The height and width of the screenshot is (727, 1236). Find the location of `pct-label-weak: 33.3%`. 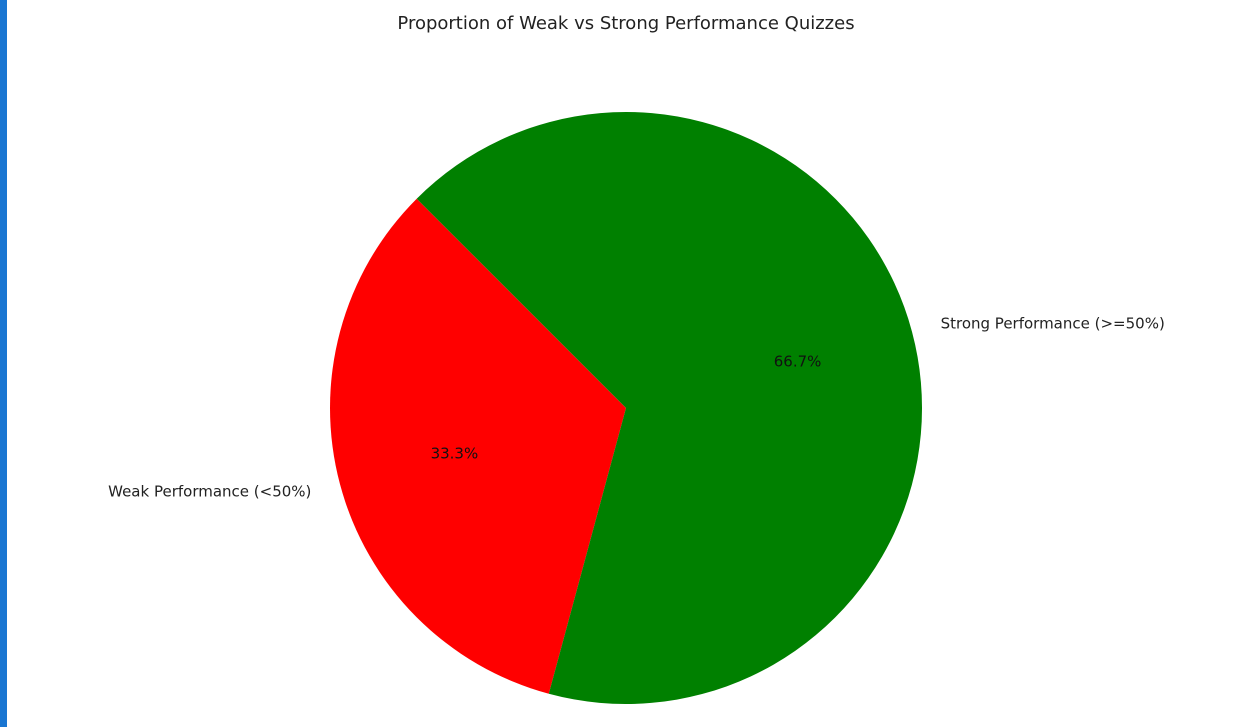

pct-label-weak: 33.3% is located at coordinates (455, 453).